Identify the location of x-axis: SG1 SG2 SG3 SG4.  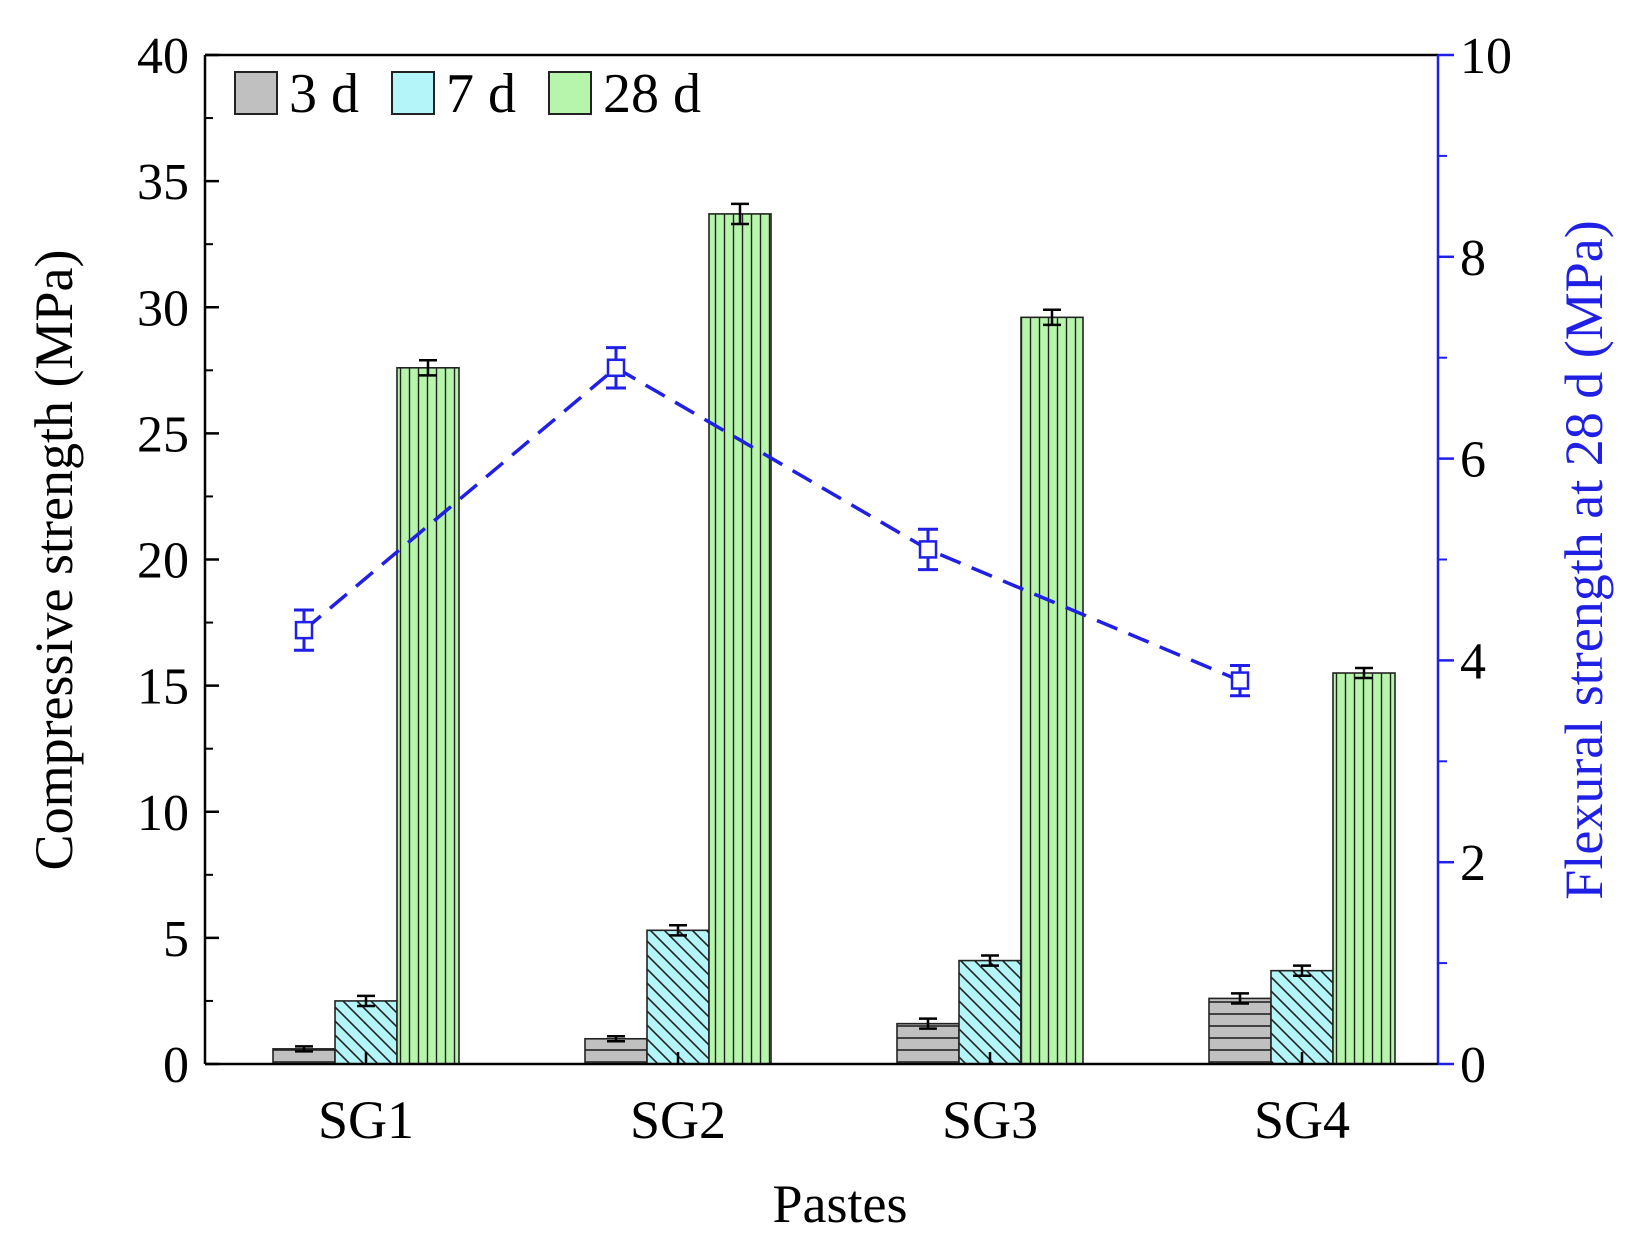
(821, 1101).